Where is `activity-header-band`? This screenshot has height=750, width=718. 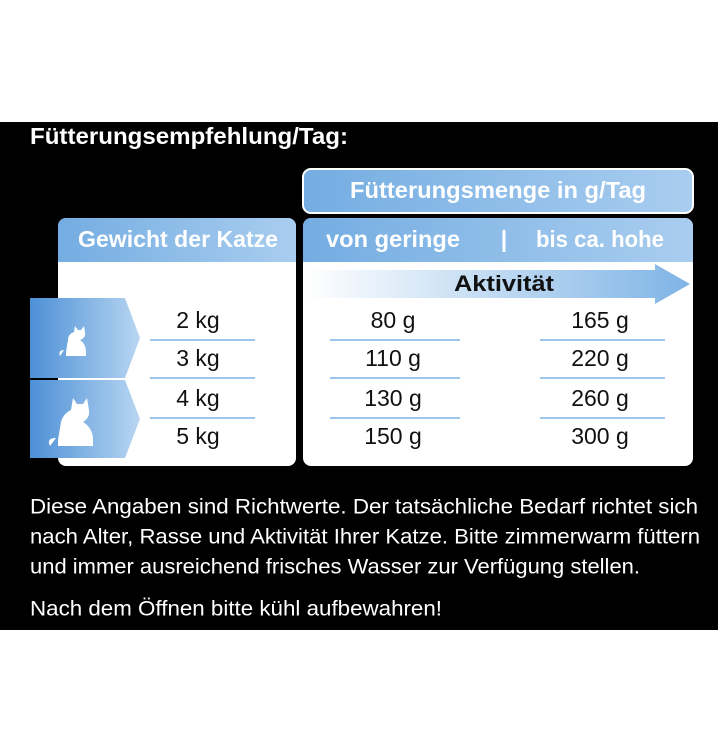 activity-header-band is located at coordinates (498, 240).